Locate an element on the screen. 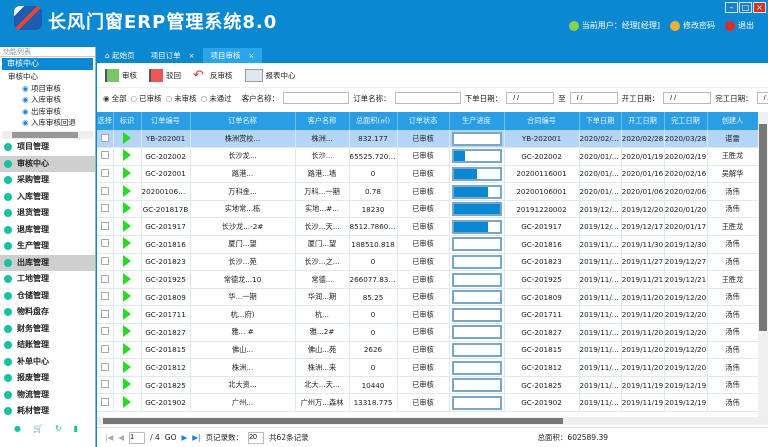 Image resolution: width=768 pixels, height=447 pixels. column-header: 合同编号 is located at coordinates (542, 121).